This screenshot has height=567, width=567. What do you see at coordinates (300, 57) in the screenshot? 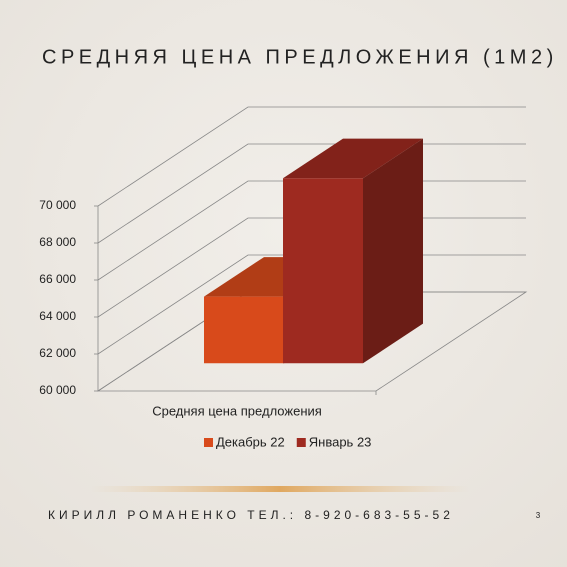
I see `chart-title: СРЕДНЯЯ ЦЕНА ПРЕДЛОЖЕНИЯ (1М2)` at bounding box center [300, 57].